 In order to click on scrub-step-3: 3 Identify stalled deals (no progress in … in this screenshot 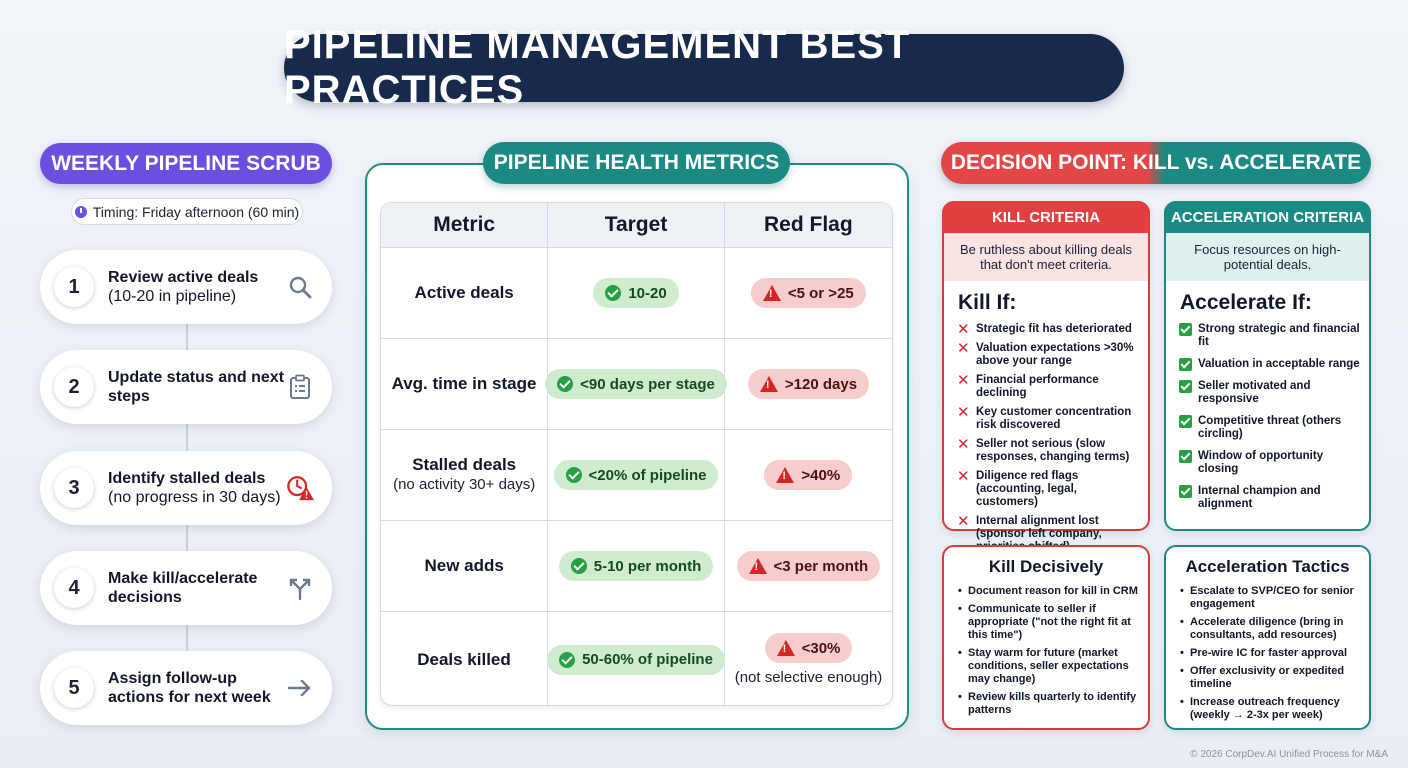, I will do `click(186, 488)`.